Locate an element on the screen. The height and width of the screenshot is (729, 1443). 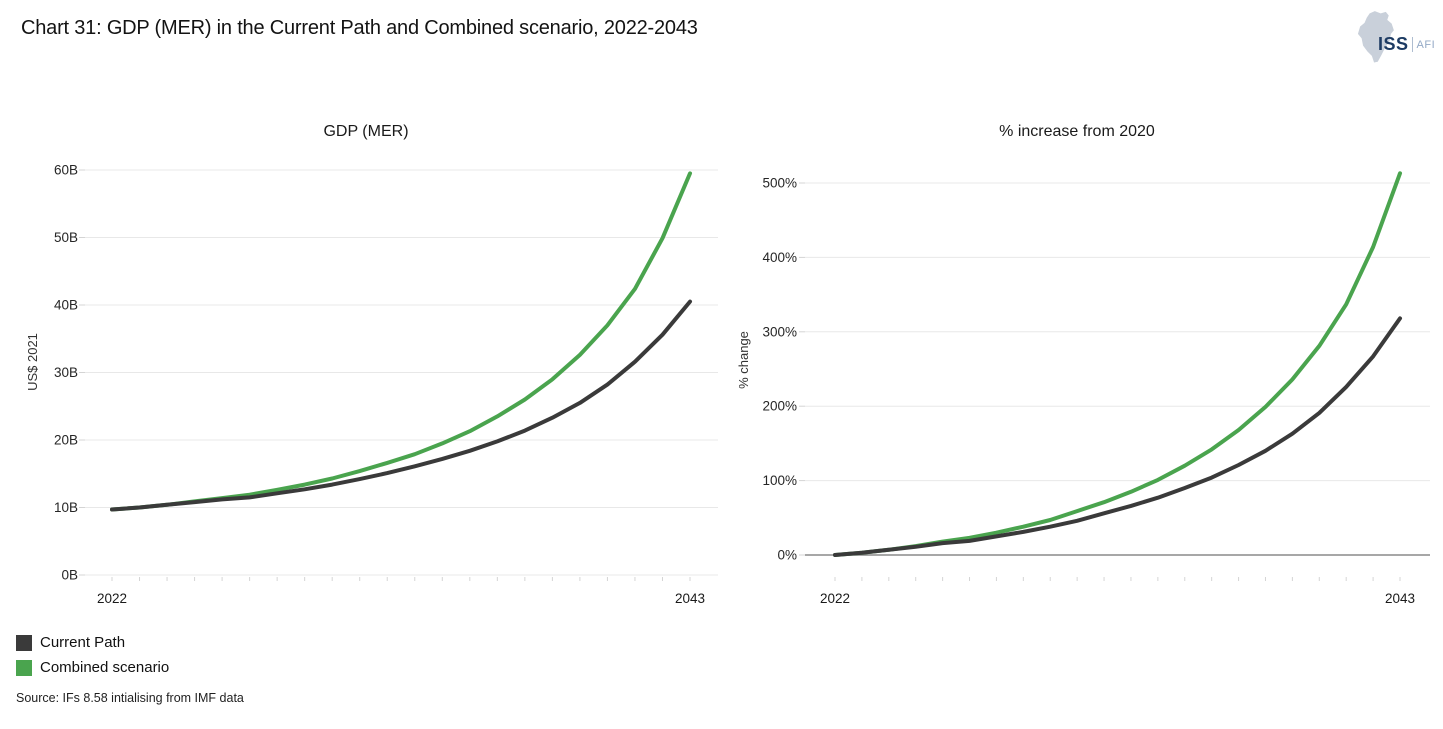
percent-chart-title: % increase from 2020 is located at coordinates (1077, 131).